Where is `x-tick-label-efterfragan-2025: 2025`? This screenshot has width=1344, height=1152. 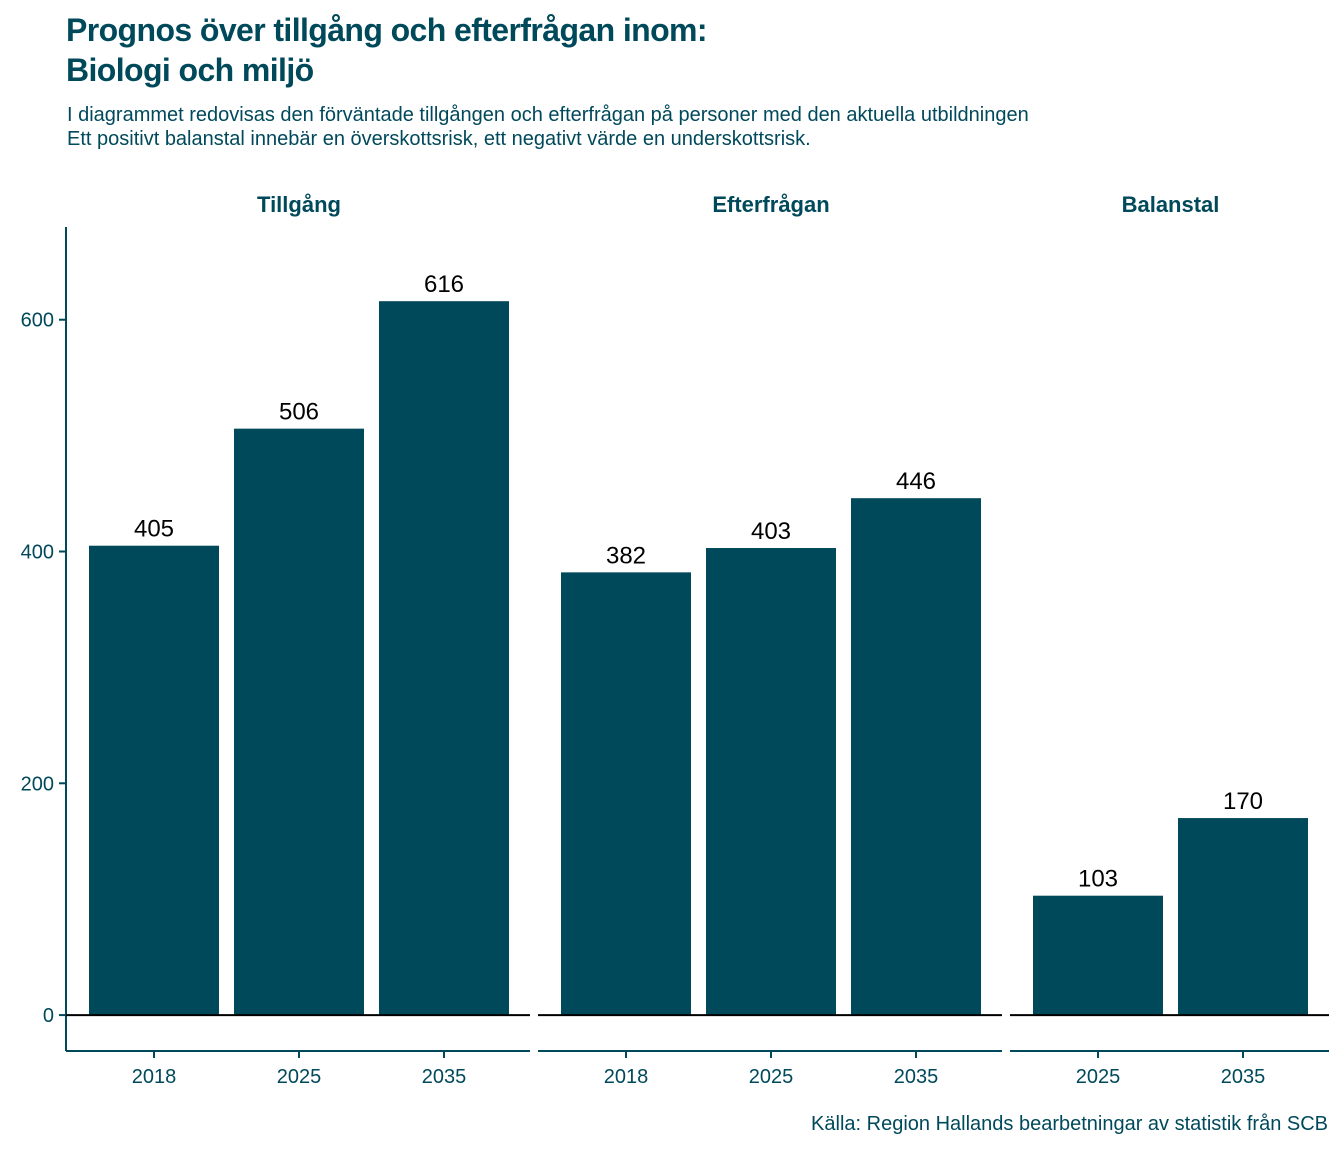 x-tick-label-efterfragan-2025: 2025 is located at coordinates (771, 1077).